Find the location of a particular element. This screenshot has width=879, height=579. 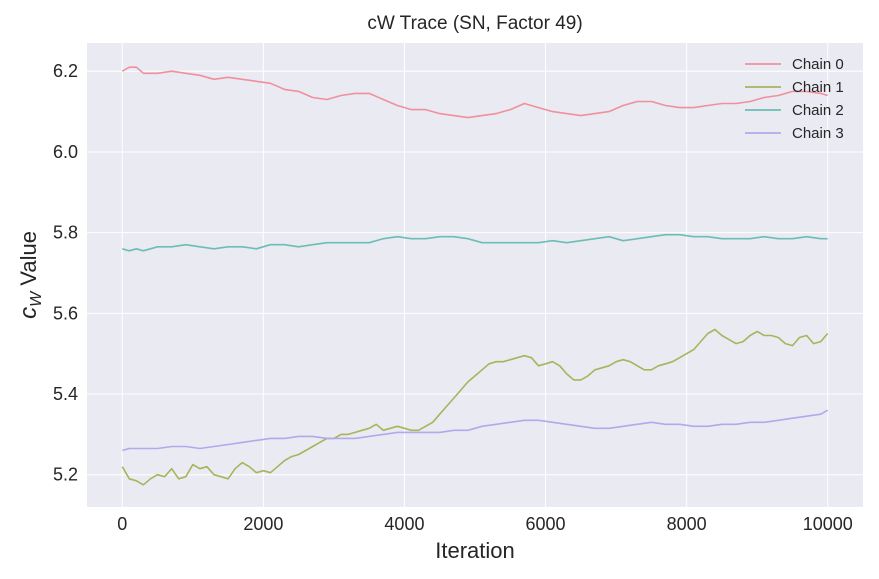

y-tick-label: 5.4 is located at coordinates (65, 394).